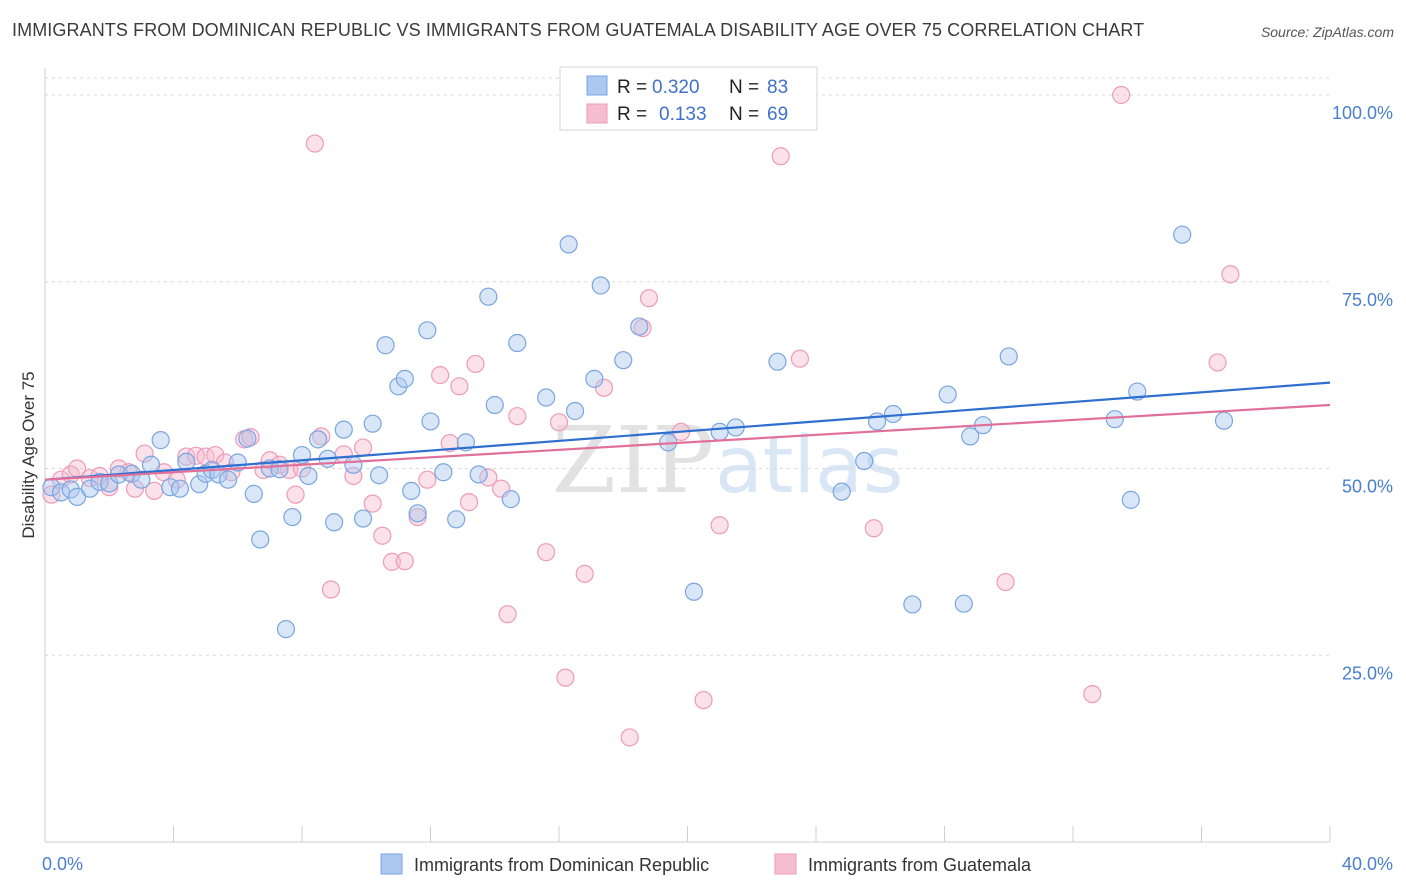  Describe the element at coordinates (744, 114) in the screenshot. I see `legend-n-label-pink: N =` at that location.